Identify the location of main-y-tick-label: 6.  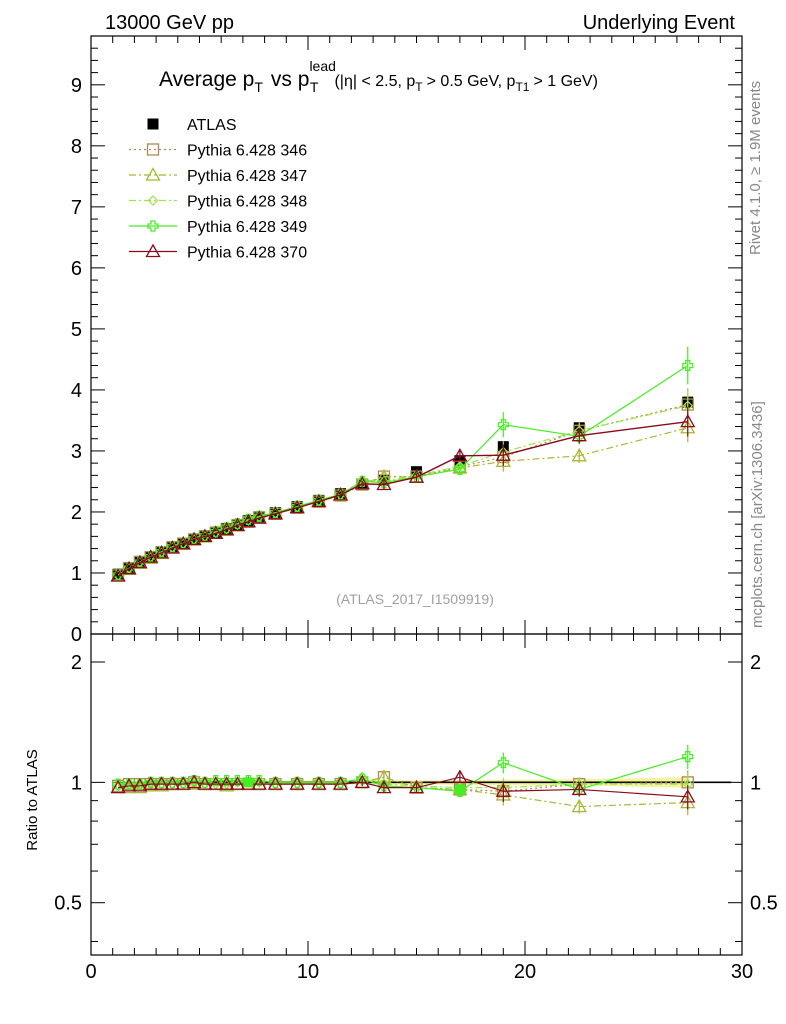
(76, 269).